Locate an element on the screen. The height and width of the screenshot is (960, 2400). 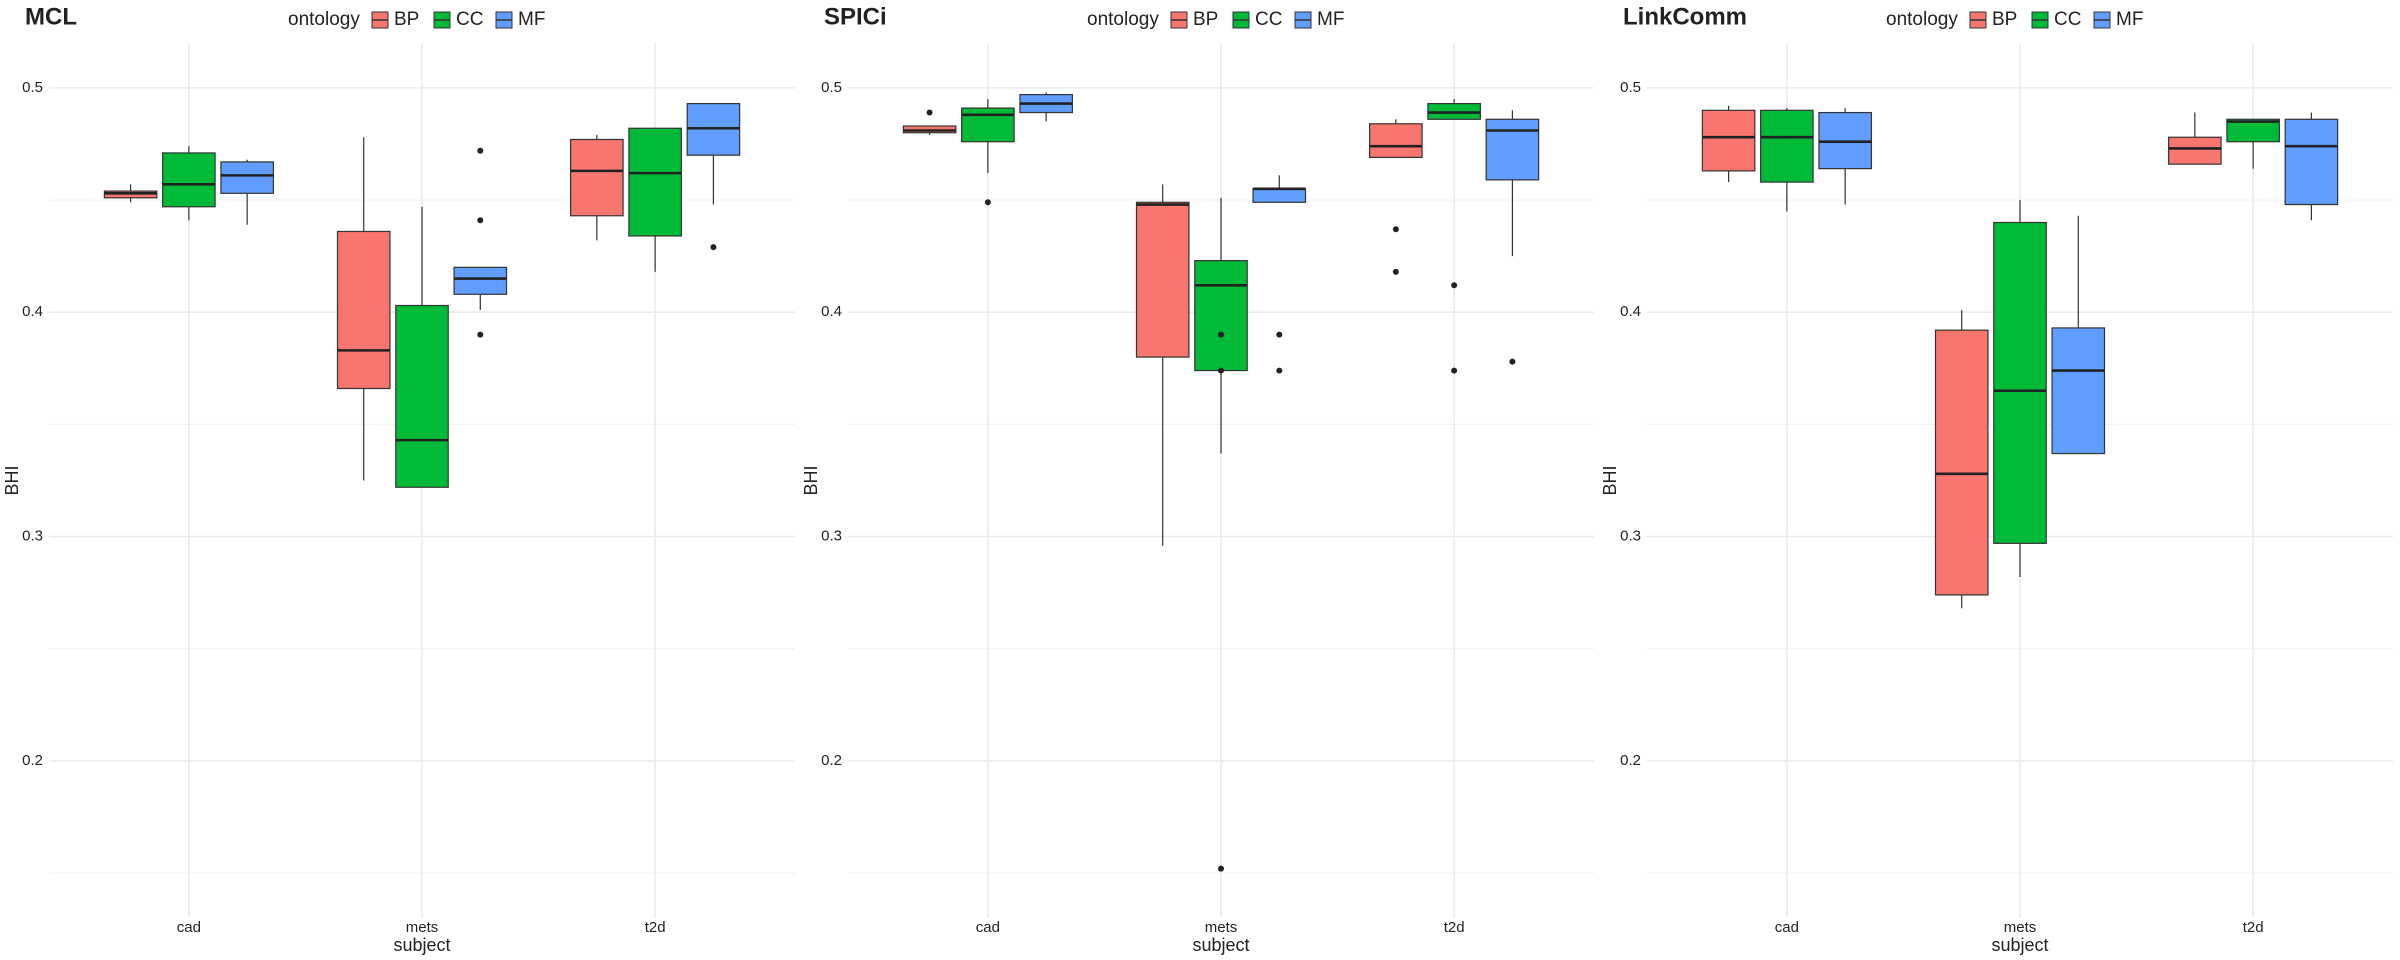
chart-title: LinkComm is located at coordinates (1685, 16).